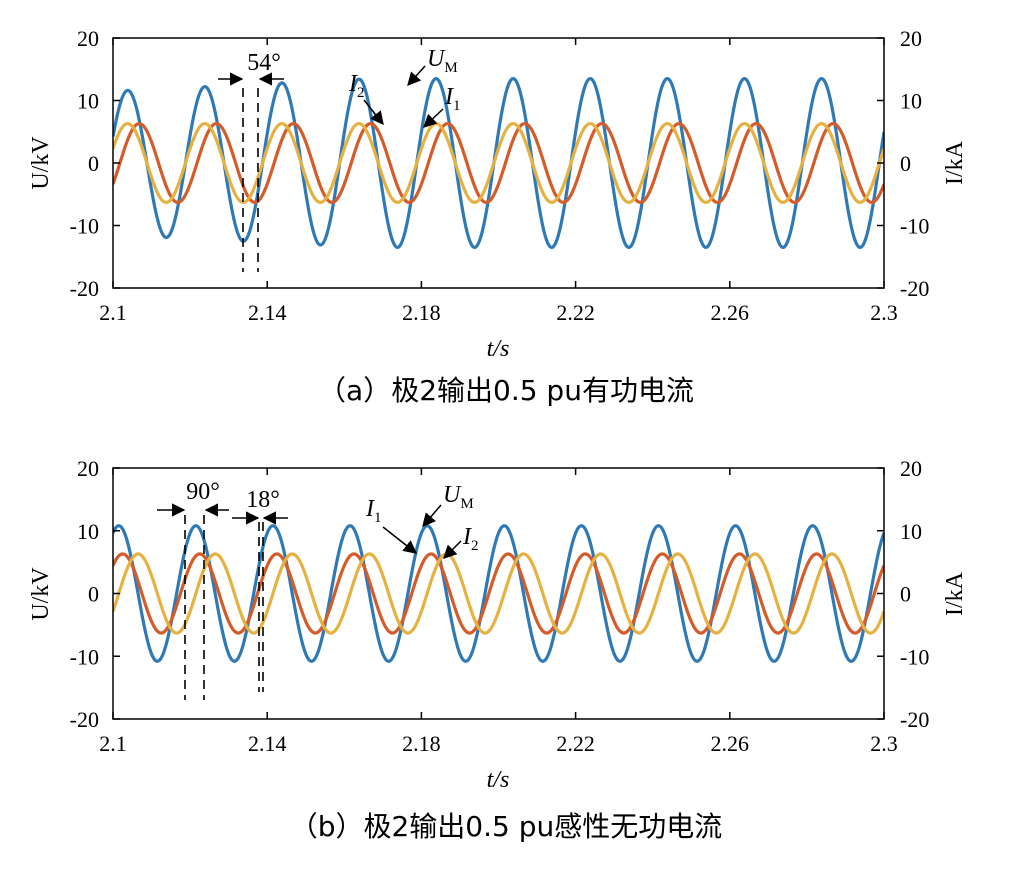 The image size is (1013, 878). What do you see at coordinates (263, 500) in the screenshot?
I see `phase-label-18: 18°` at bounding box center [263, 500].